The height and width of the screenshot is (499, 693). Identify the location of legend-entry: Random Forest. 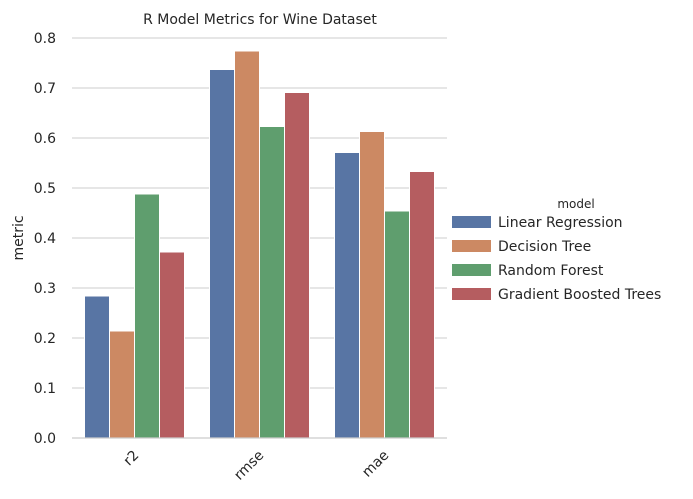
(551, 271).